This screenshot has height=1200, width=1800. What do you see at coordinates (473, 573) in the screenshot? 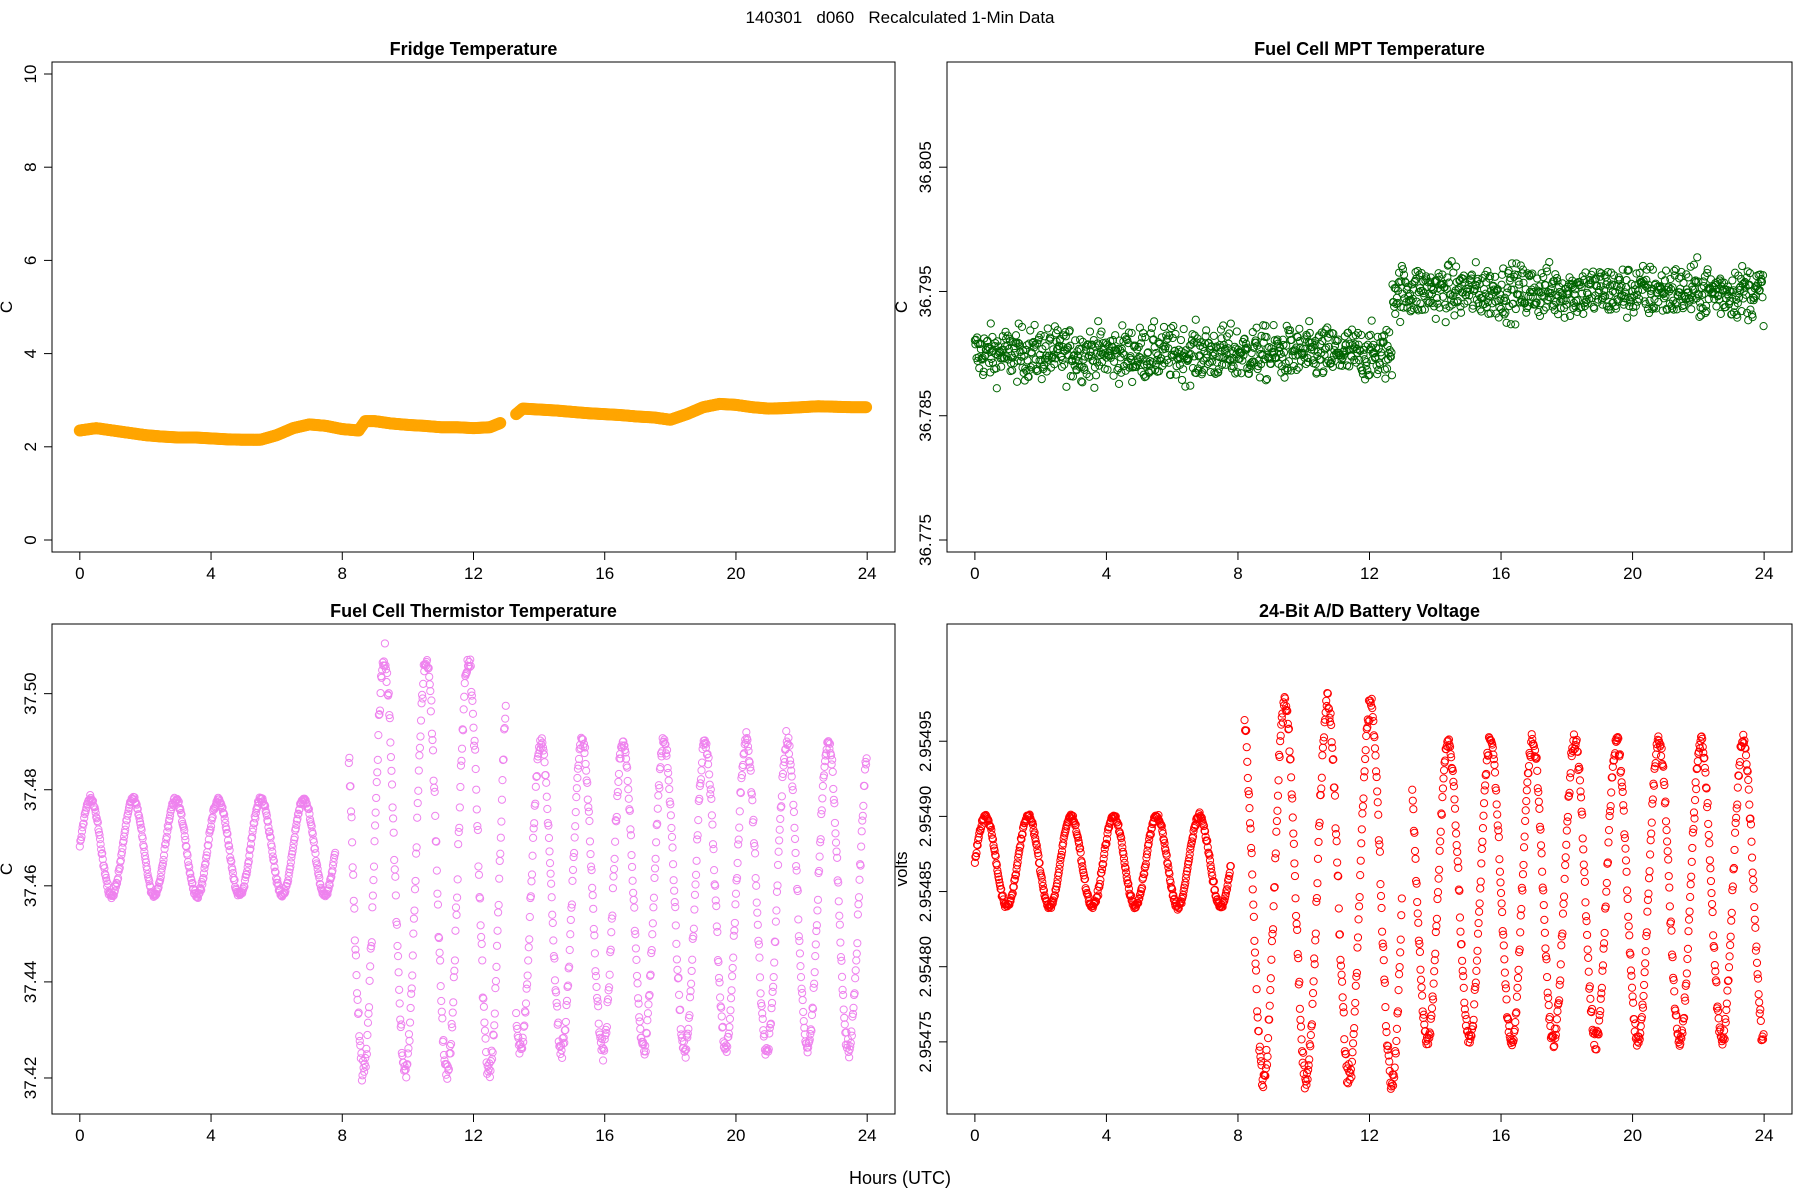
I see `x-tick-label: 12` at bounding box center [473, 573].